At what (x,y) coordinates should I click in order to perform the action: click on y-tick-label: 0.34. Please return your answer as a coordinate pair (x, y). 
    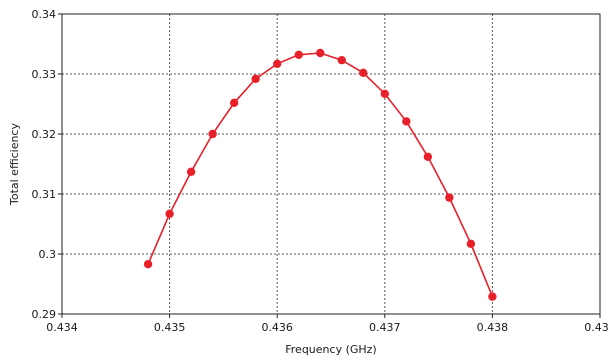
    Looking at the image, I should click on (44, 14).